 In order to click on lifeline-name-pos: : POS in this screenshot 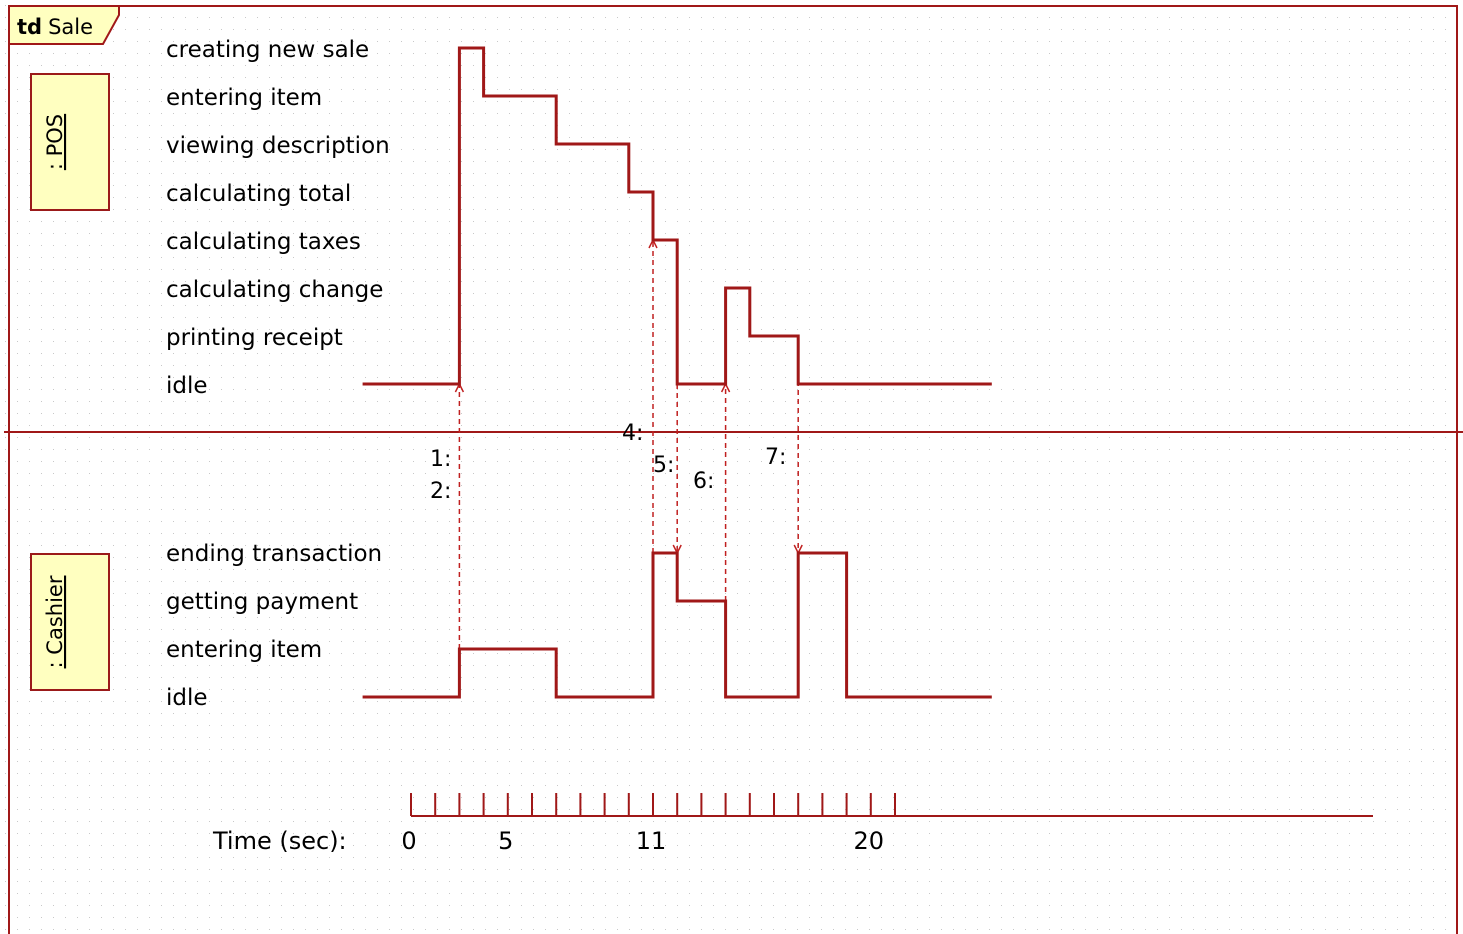, I will do `click(55, 142)`.